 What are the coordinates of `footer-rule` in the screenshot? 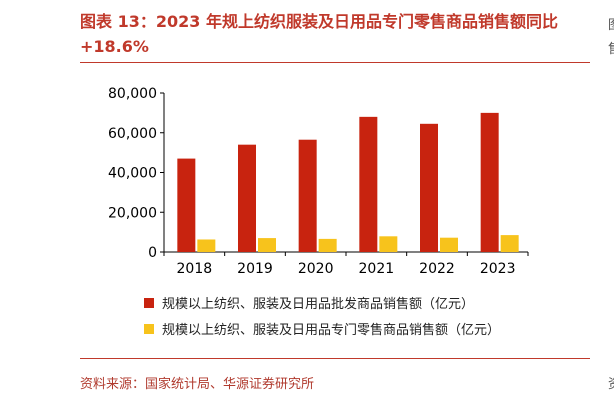 It's located at (335, 358).